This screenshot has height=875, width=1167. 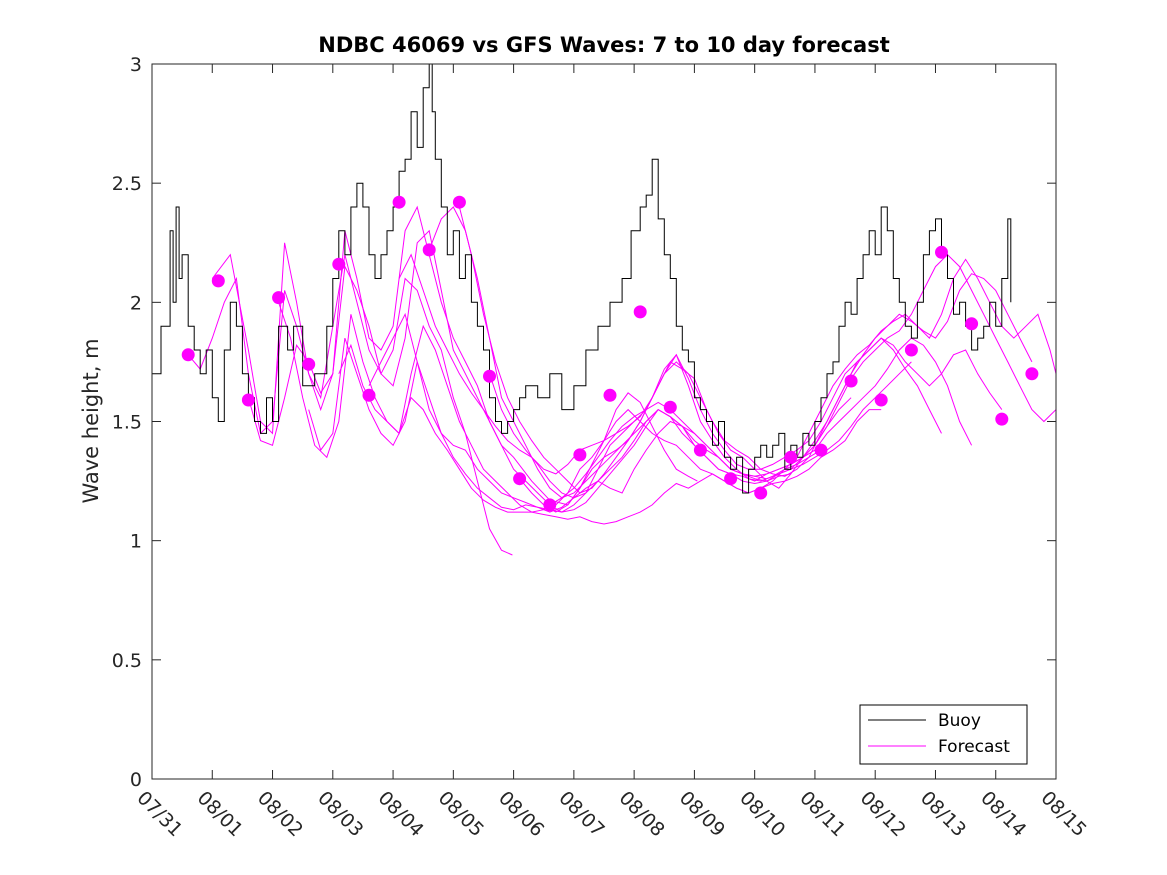 What do you see at coordinates (136, 303) in the screenshot?
I see `y-tick-label: 2` at bounding box center [136, 303].